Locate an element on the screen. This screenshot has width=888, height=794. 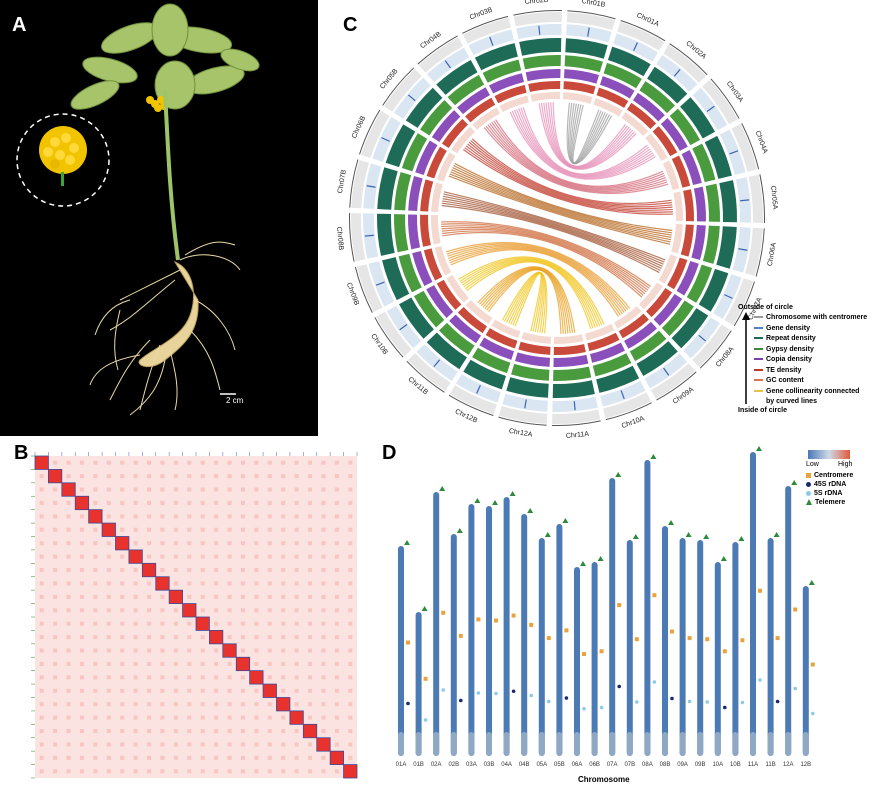
chromosome-label: 10A is located at coordinates (717, 765).